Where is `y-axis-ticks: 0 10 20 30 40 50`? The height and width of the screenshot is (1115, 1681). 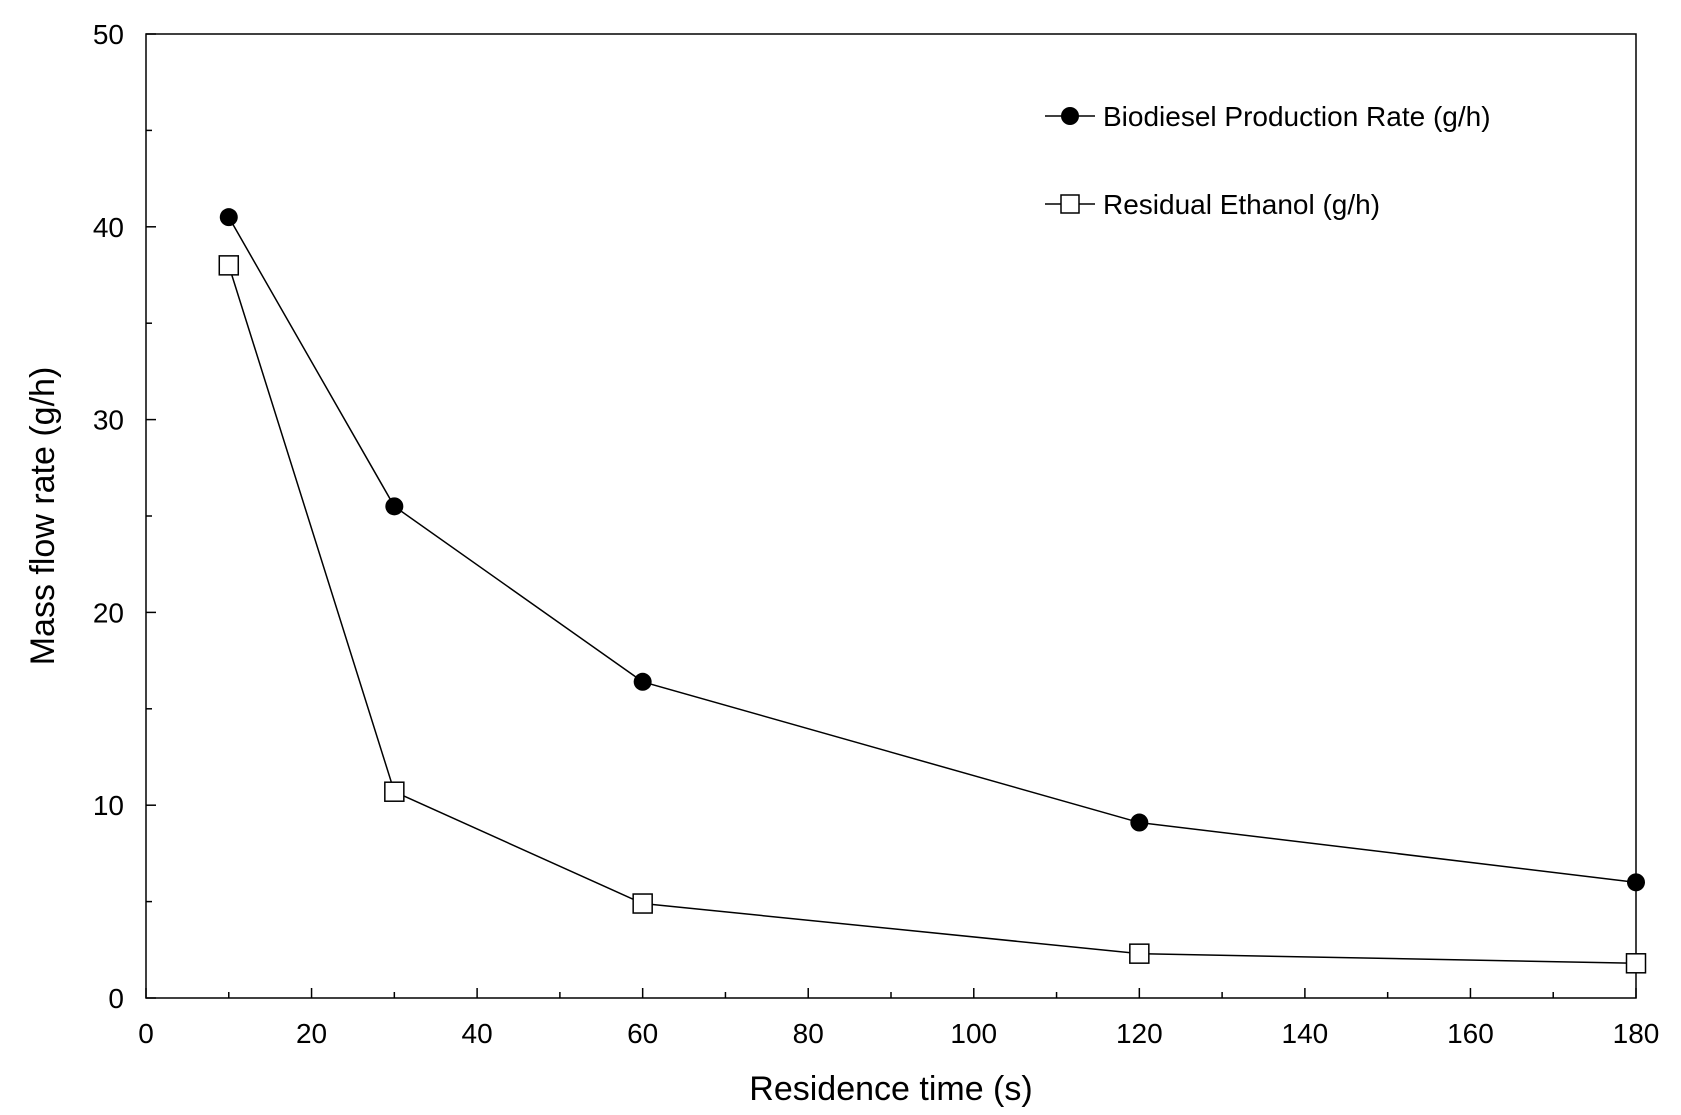 y-axis-ticks: 0 10 20 30 40 50 is located at coordinates (124, 516).